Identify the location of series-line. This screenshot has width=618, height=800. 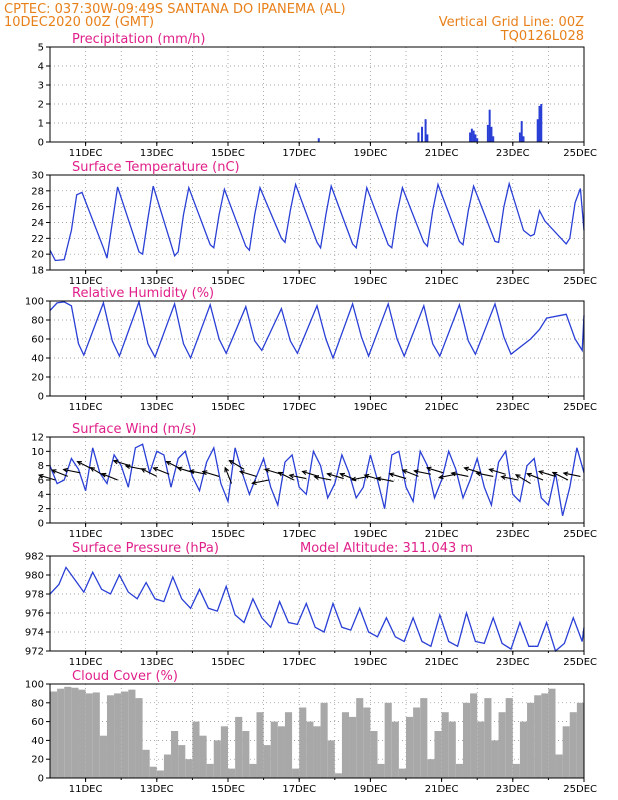
(317, 609).